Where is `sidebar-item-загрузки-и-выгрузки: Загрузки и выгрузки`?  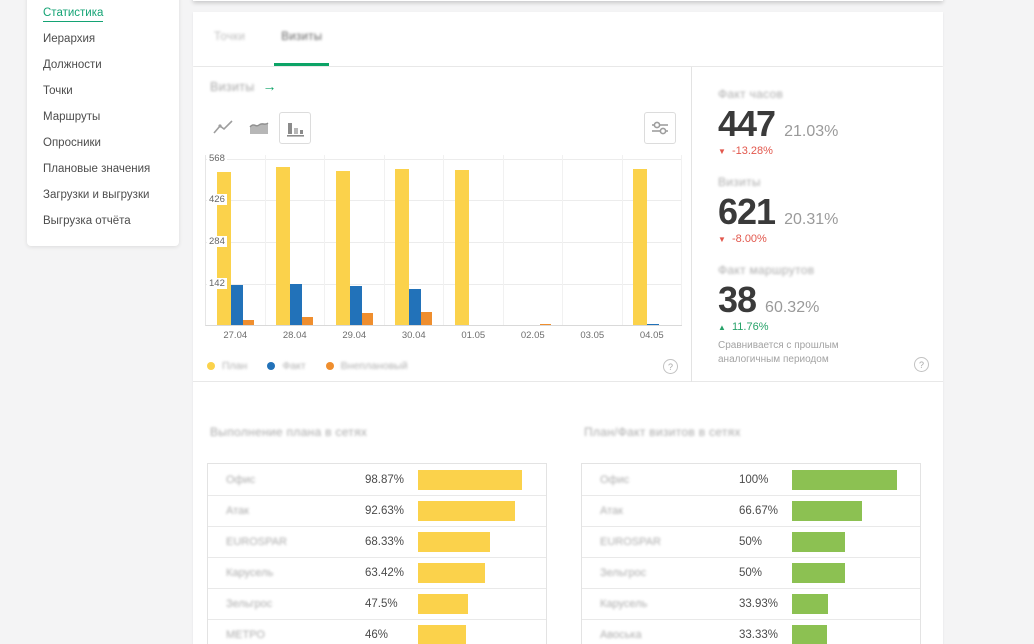 sidebar-item-загрузки-и-выгрузки: Загрузки и выгрузки is located at coordinates (111, 195).